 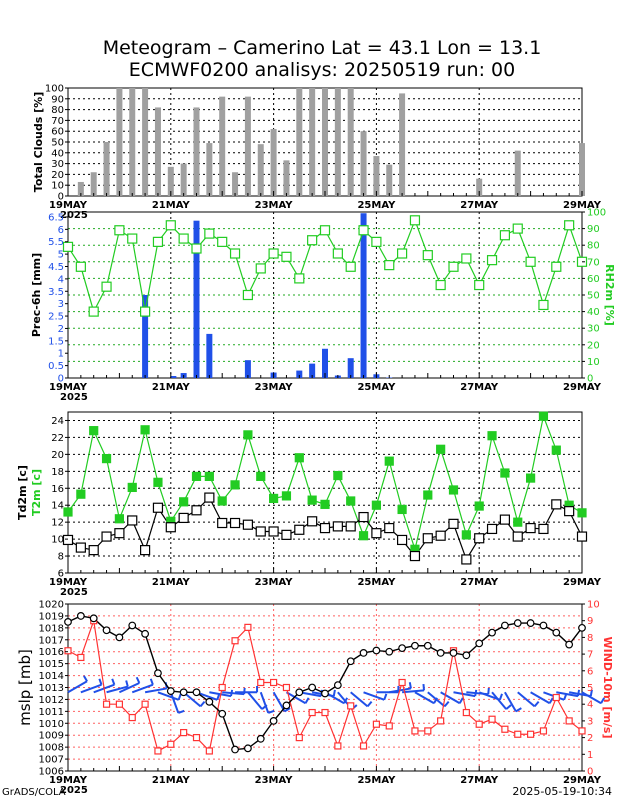 I want to click on pressure-wind-y2-tick-label: 6, so click(x=590, y=671).